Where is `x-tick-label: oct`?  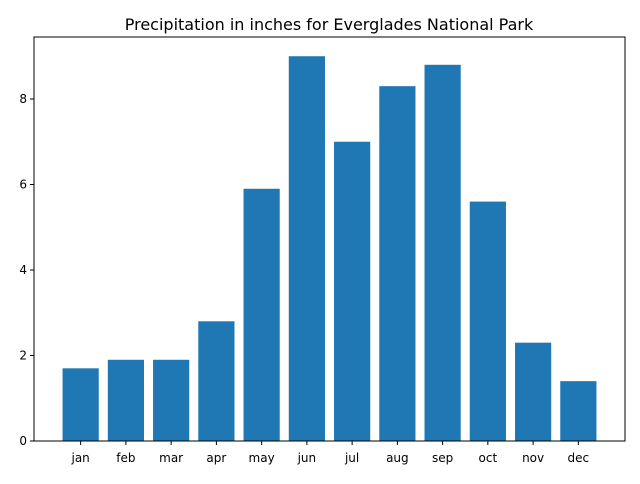
x-tick-label: oct is located at coordinates (488, 458).